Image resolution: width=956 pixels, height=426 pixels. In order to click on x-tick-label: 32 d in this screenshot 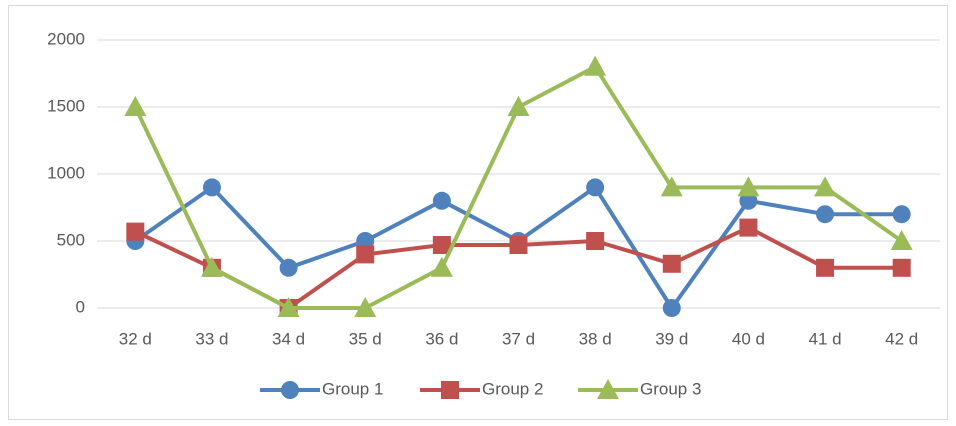, I will do `click(135, 338)`.